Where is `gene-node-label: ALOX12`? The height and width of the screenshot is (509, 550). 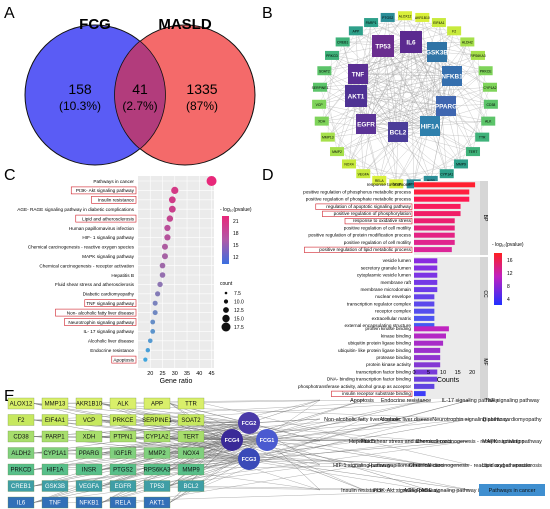
gene-node-label: ALOX12 is located at coordinates (21, 405).